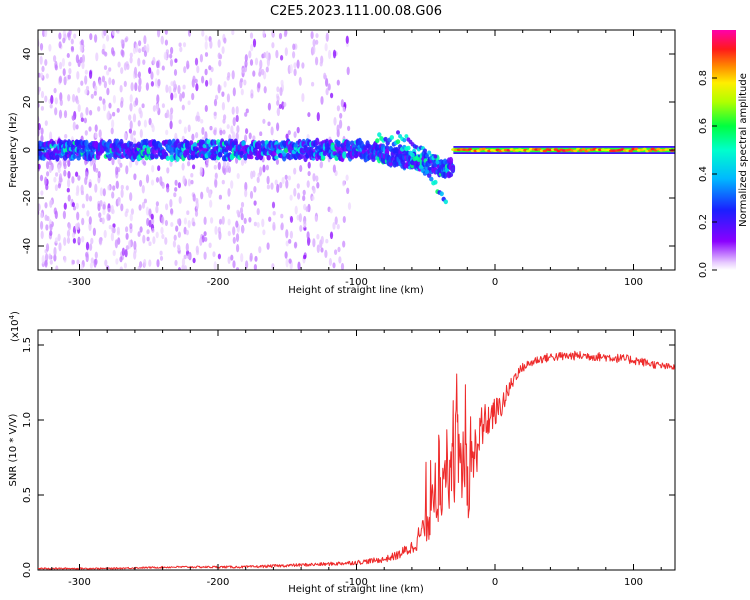  What do you see at coordinates (218, 282) in the screenshot?
I see `spectrogram-xtick-label: -200` at bounding box center [218, 282].